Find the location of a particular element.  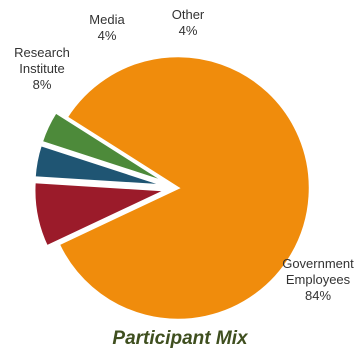

slice-label-government-employees: Government Employees 84% is located at coordinates (318, 279).